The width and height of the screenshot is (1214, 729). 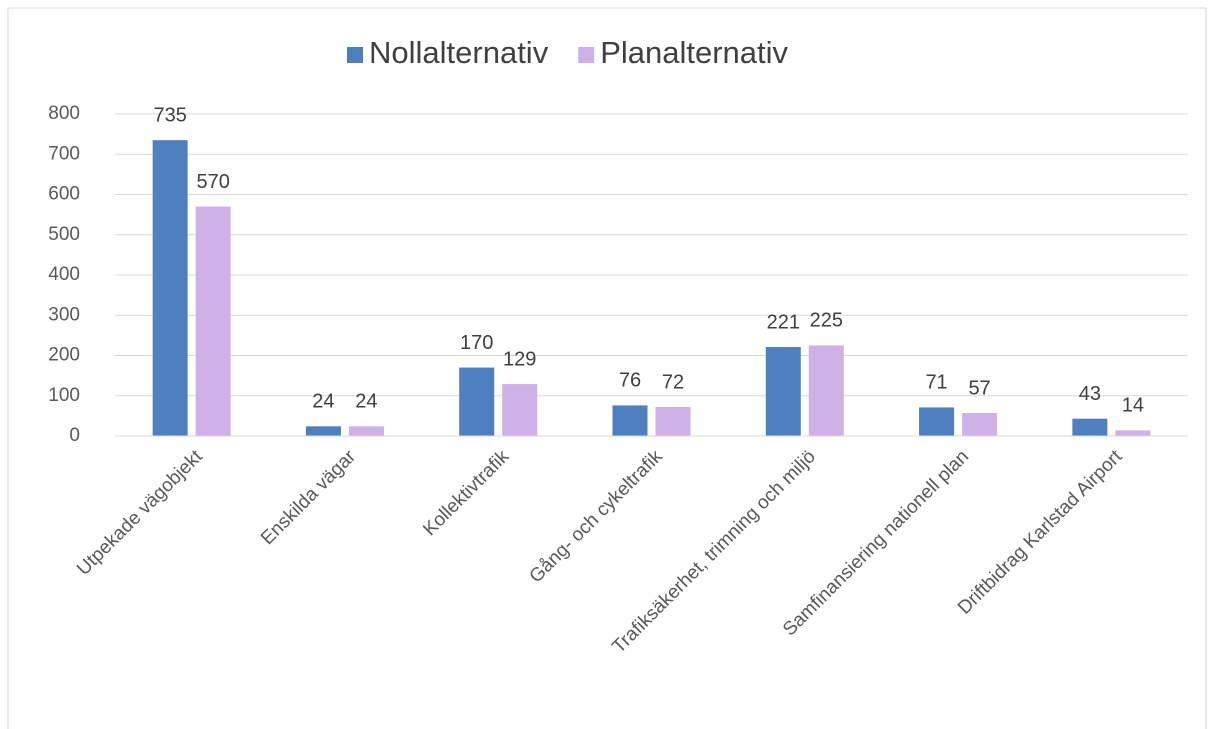 I want to click on data-label: 76, so click(x=630, y=381).